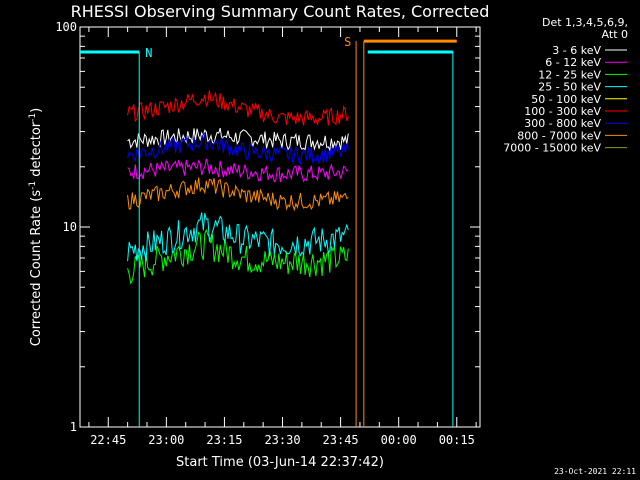 The height and width of the screenshot is (480, 640). What do you see at coordinates (36, 268) in the screenshot?
I see `y-label-main: Corrected Count Rate (s` at bounding box center [36, 268].